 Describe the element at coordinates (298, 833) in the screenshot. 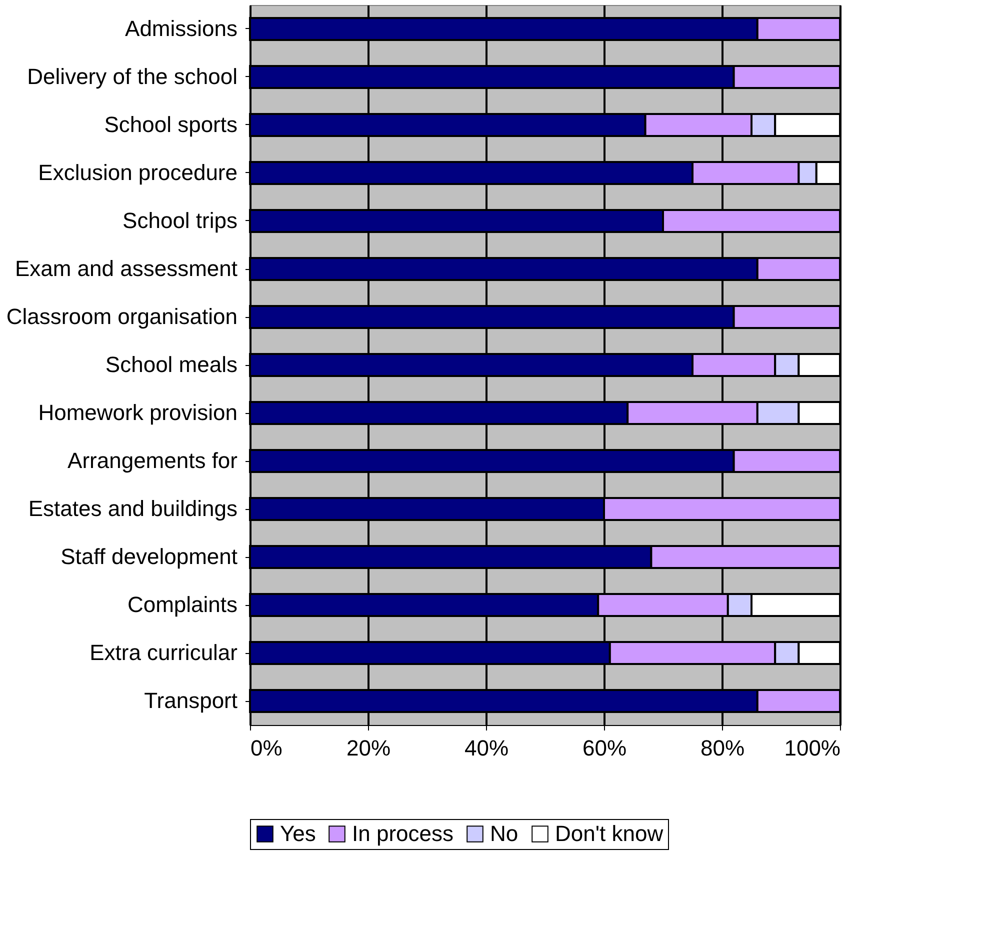

I see `legend-label: Yes` at that location.